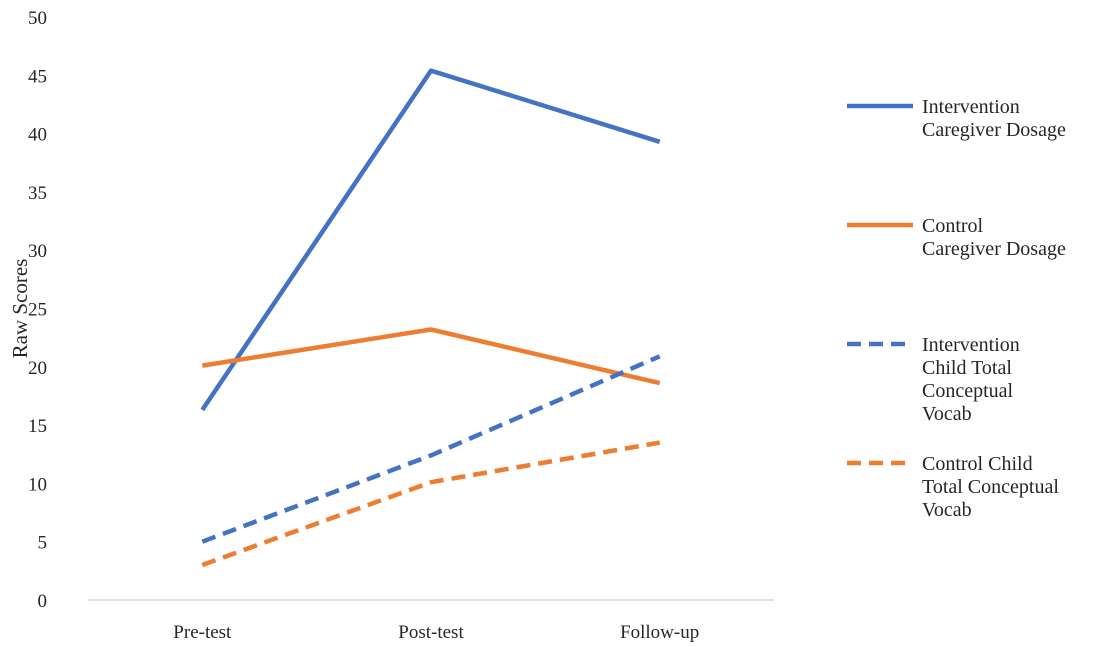 The width and height of the screenshot is (1102, 647). I want to click on legend-entry-text: Child Total, so click(967, 368).